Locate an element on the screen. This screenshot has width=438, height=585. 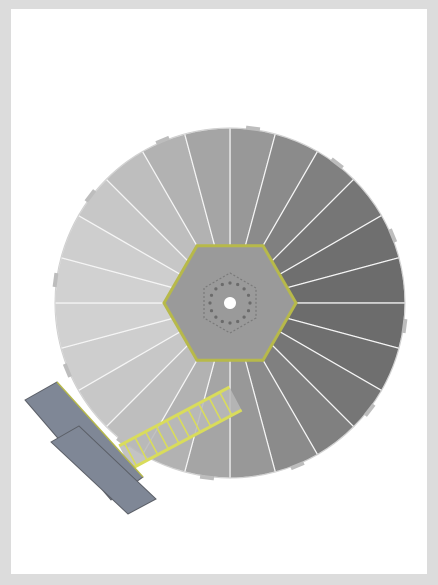
access-walkway is located at coordinates (180, 428).